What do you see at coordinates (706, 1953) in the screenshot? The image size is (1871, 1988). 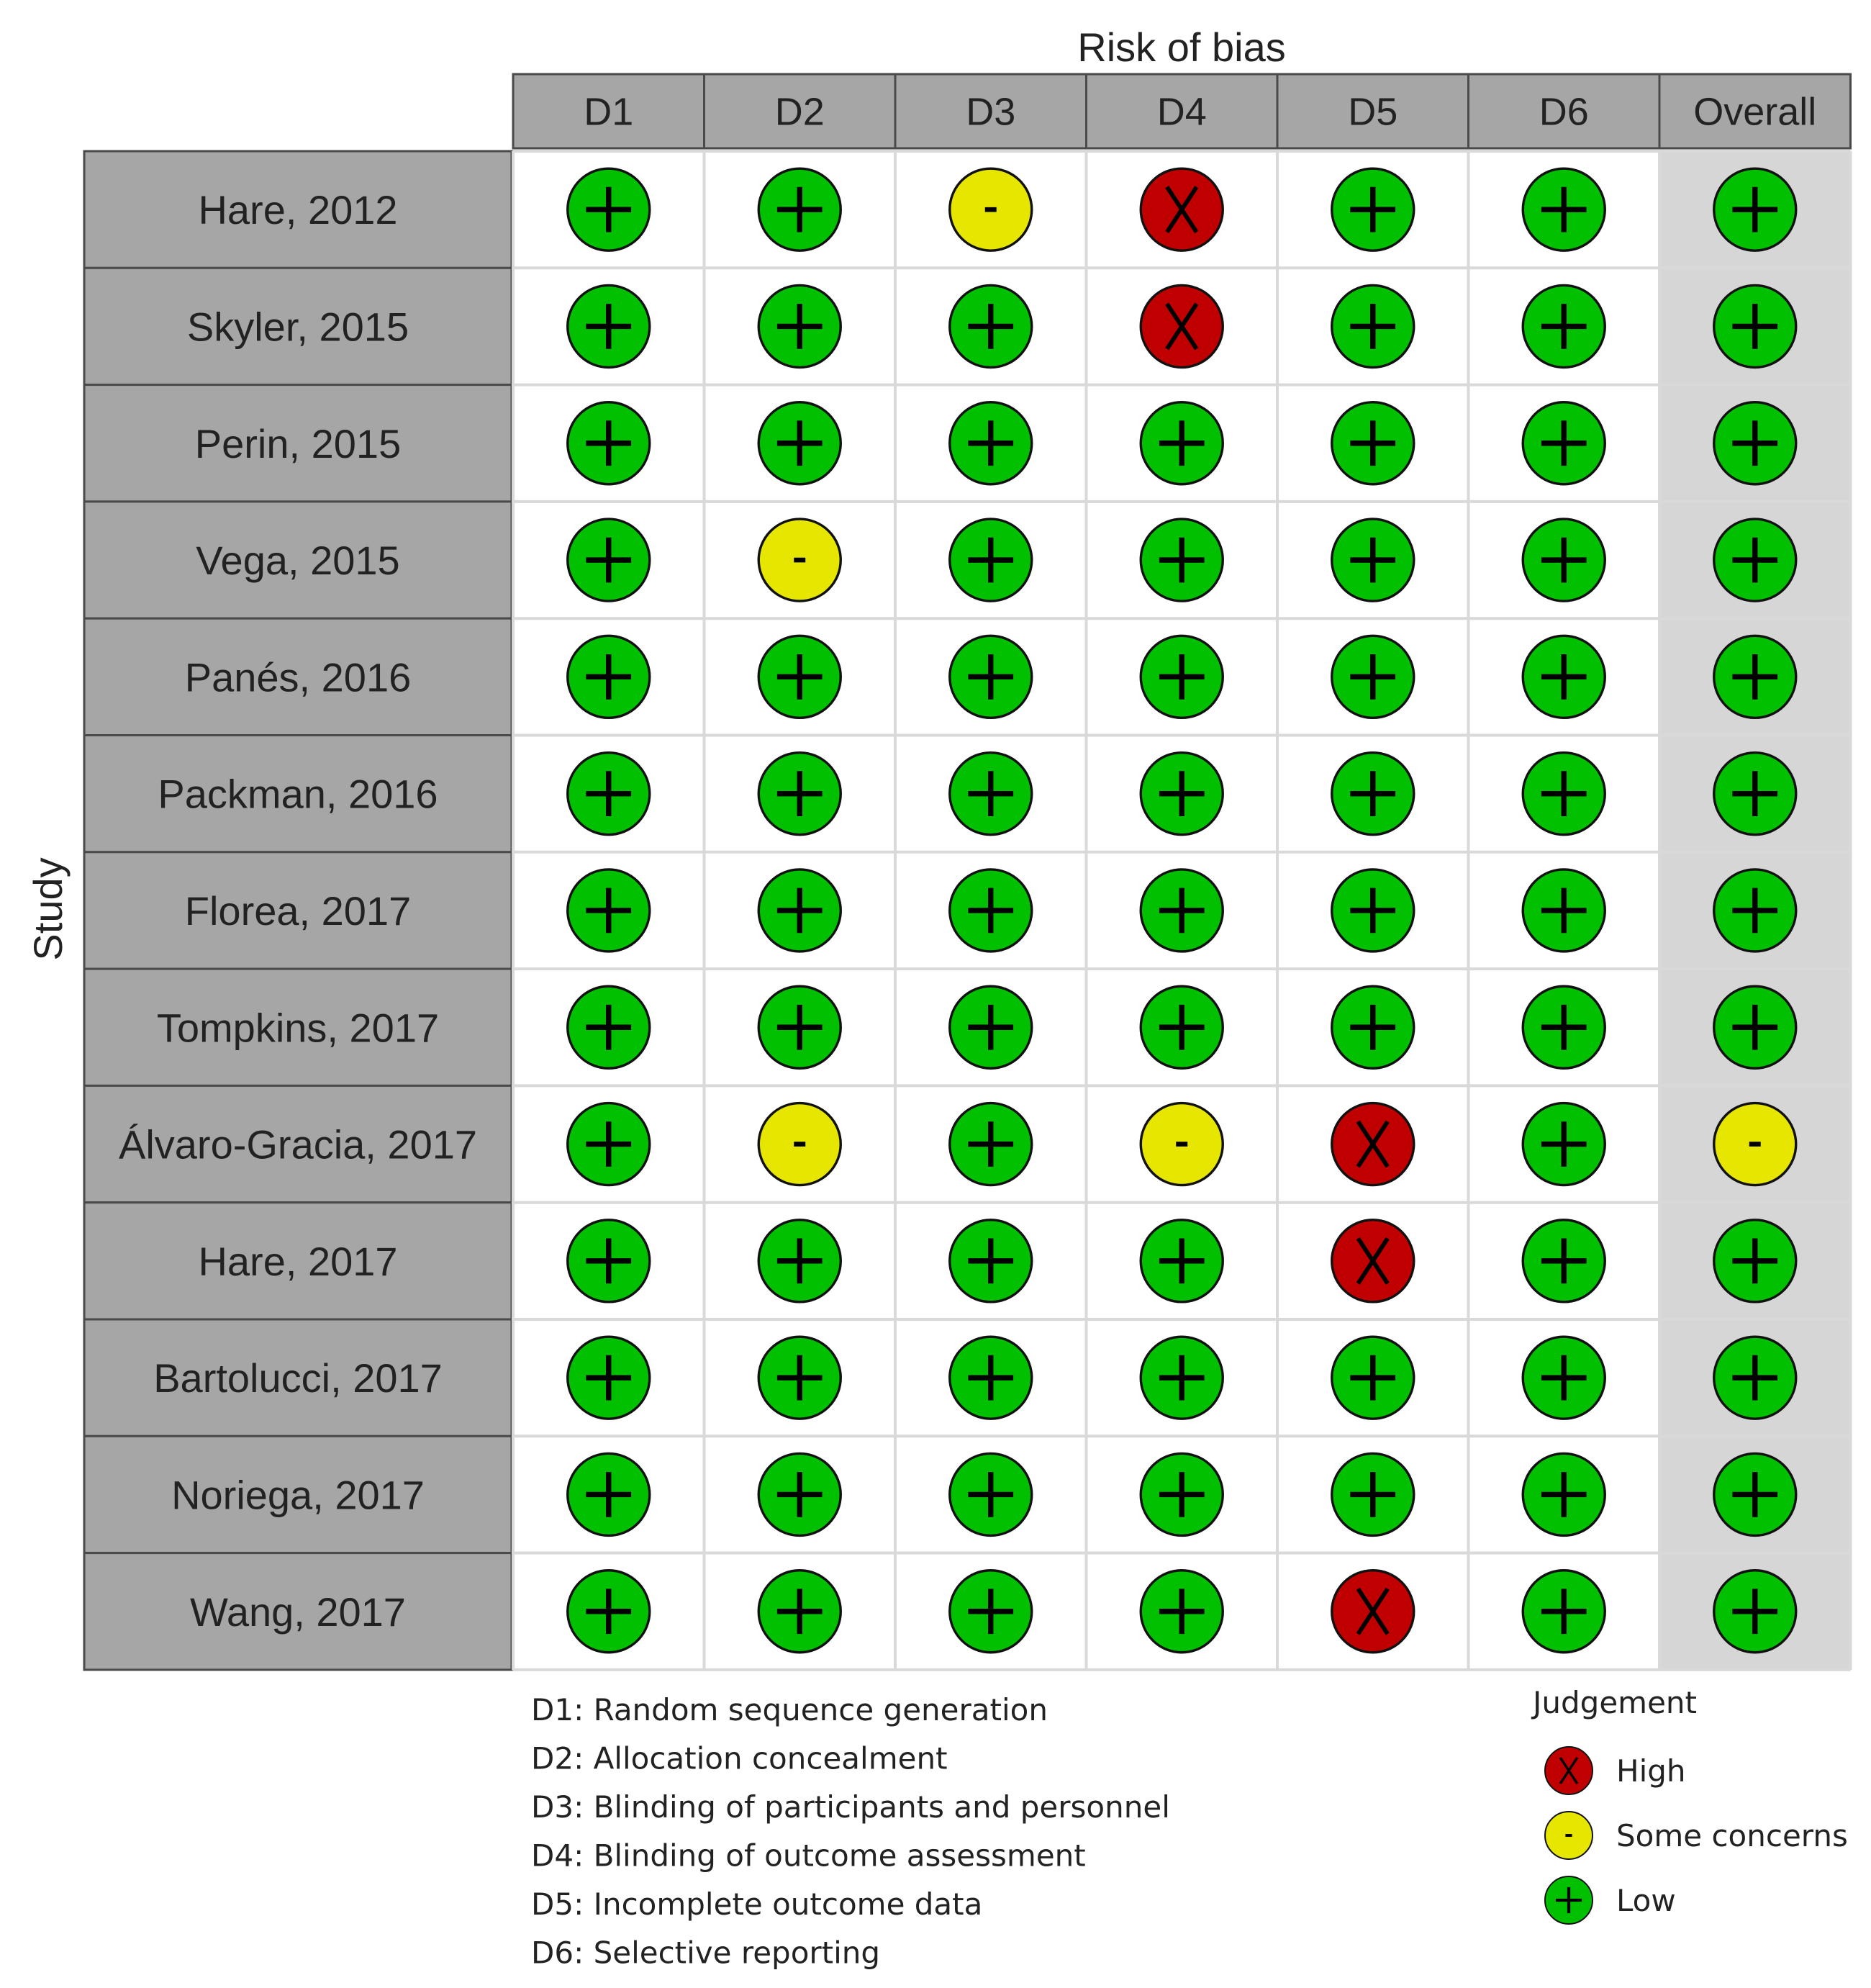 I see `domain-definition: D6: Selective reporting` at bounding box center [706, 1953].